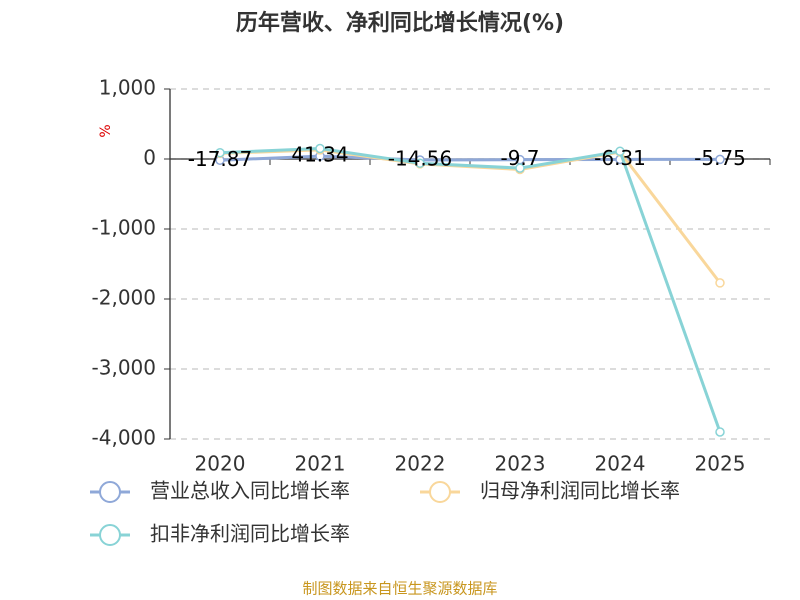 The height and width of the screenshot is (600, 800). I want to click on data-label: -17.87, so click(220, 159).